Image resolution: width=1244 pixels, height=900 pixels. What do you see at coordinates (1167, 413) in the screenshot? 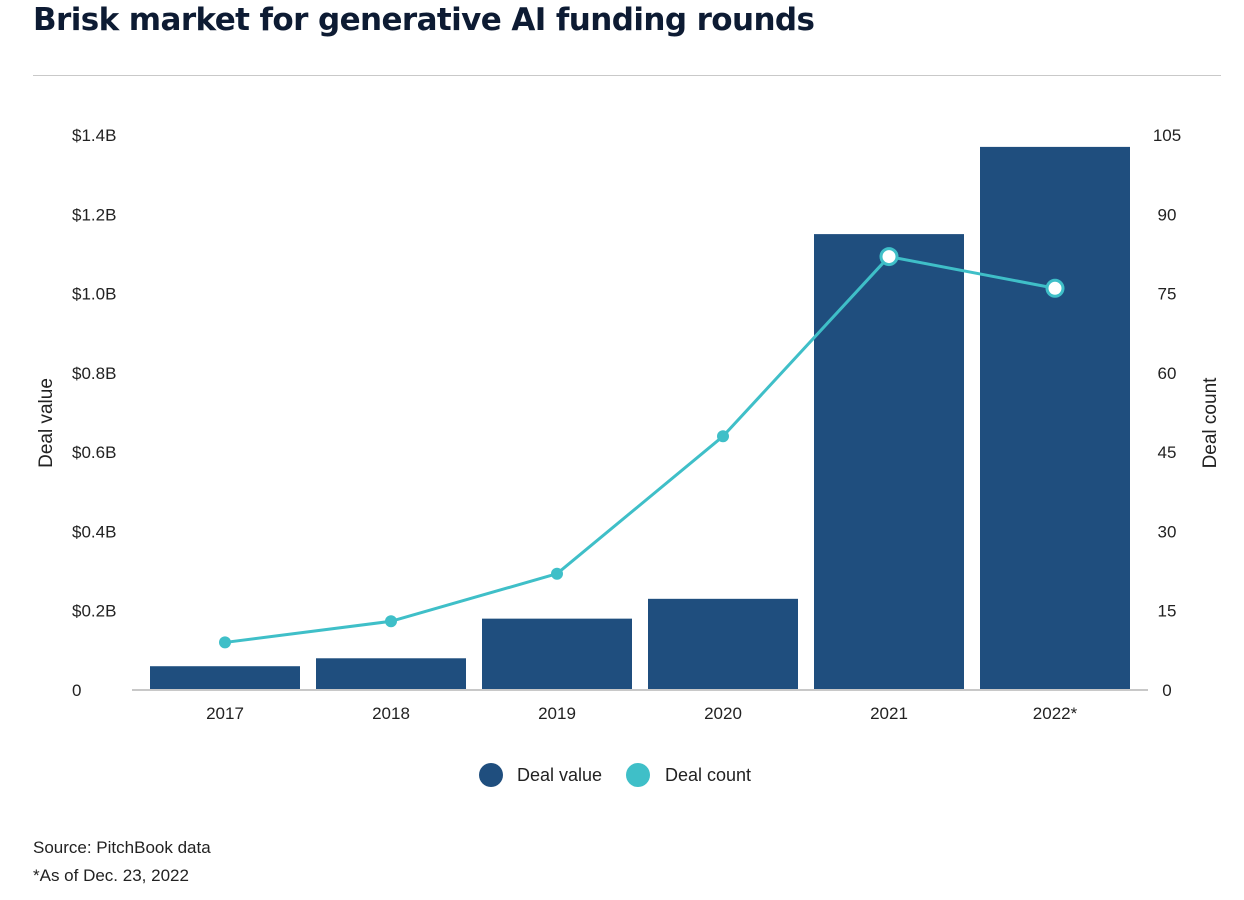
I see `right-axis-ticks: 0 15 30 45 60 75 90 105` at bounding box center [1167, 413].